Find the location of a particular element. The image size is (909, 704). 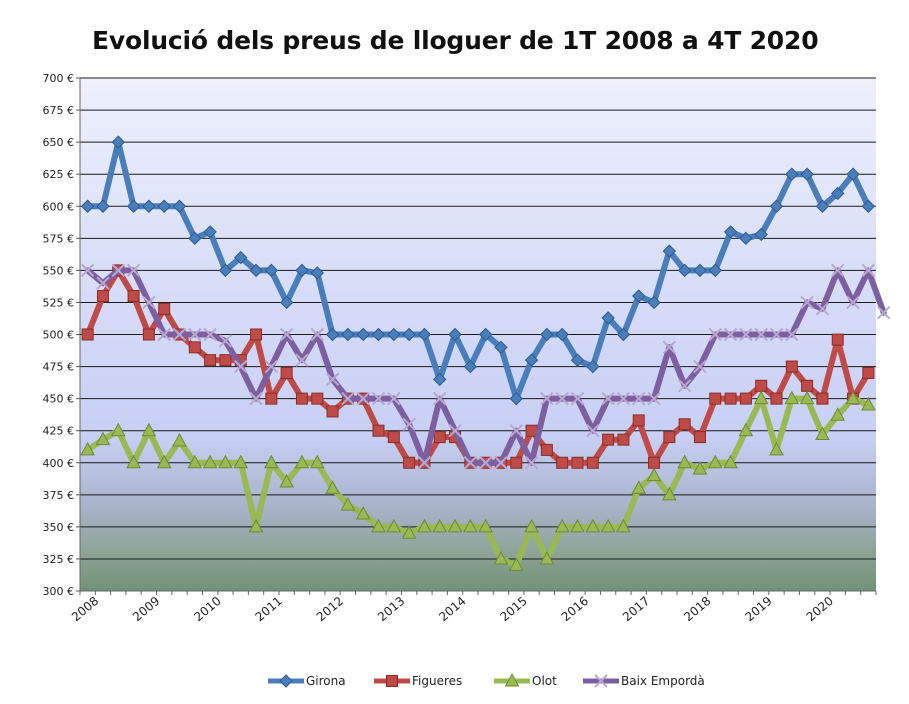

x-tick-label: 2015 is located at coordinates (513, 609).